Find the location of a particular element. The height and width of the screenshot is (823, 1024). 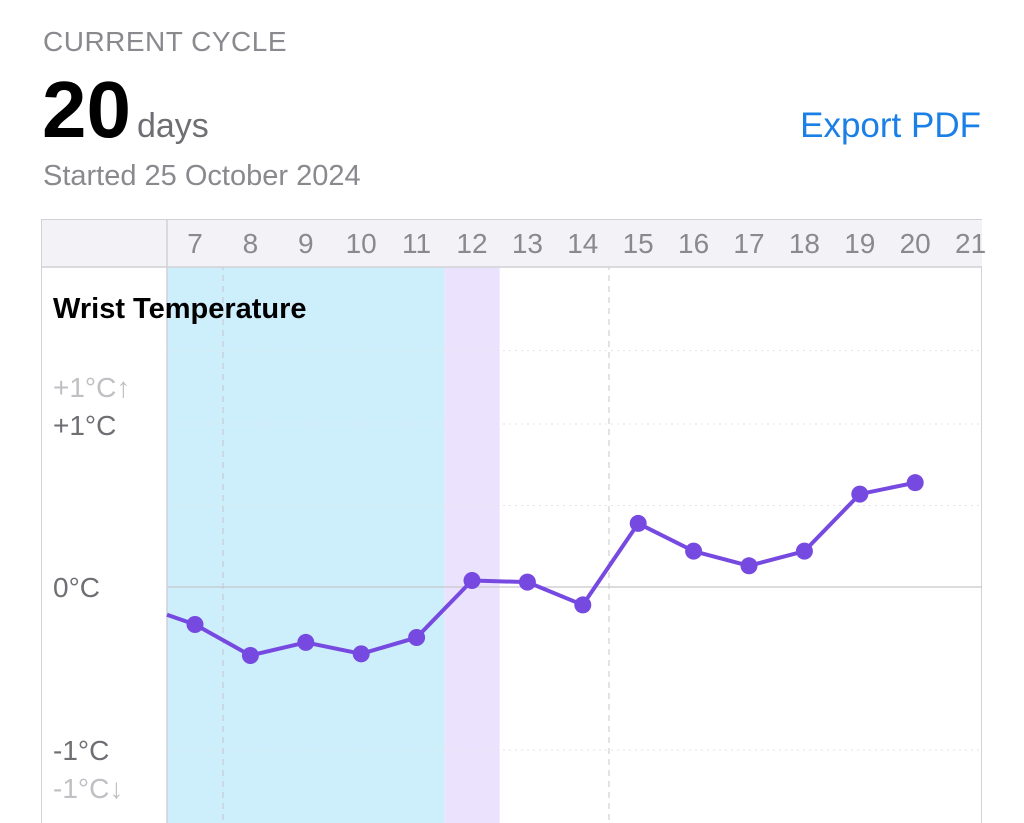

y-label-zero: 0°C is located at coordinates (76, 587).